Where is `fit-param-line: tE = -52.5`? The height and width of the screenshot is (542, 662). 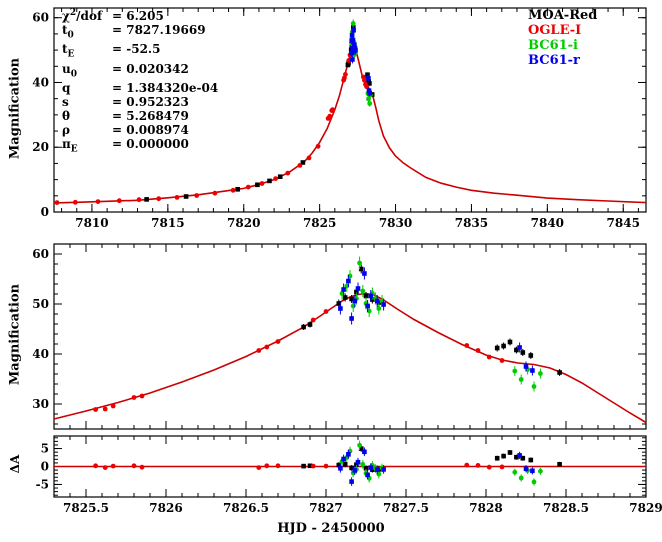 fit-param-line: tE = -52.5 is located at coordinates (111, 51).